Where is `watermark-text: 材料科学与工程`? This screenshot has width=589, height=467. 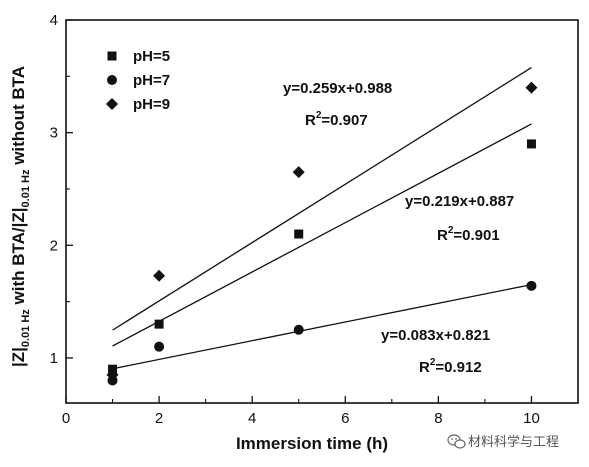 watermark-text: 材料科学与工程 is located at coordinates (513, 442).